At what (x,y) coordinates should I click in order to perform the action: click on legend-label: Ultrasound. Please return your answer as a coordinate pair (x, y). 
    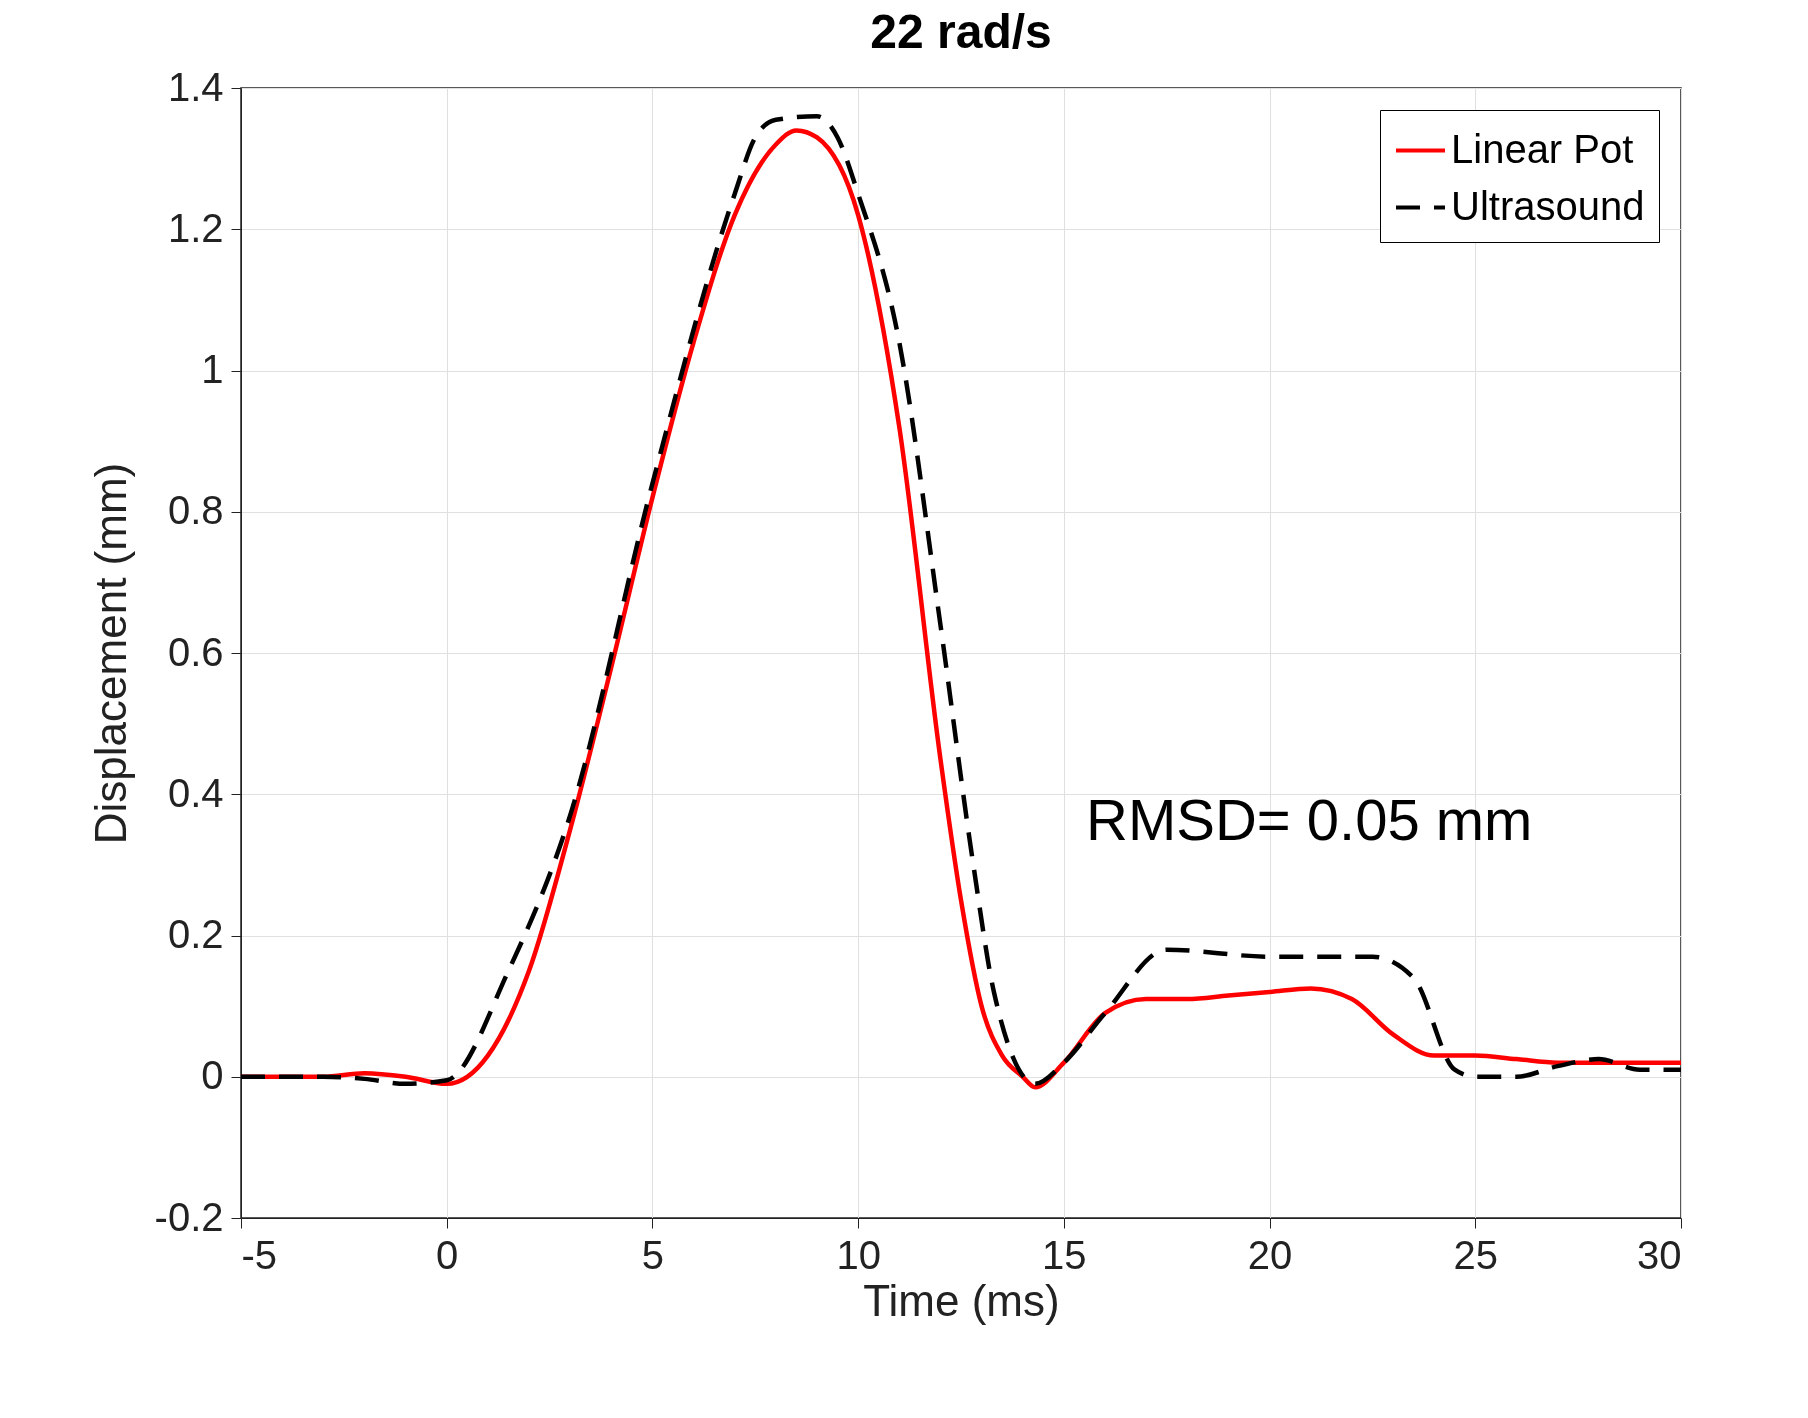
    Looking at the image, I should click on (1548, 205).